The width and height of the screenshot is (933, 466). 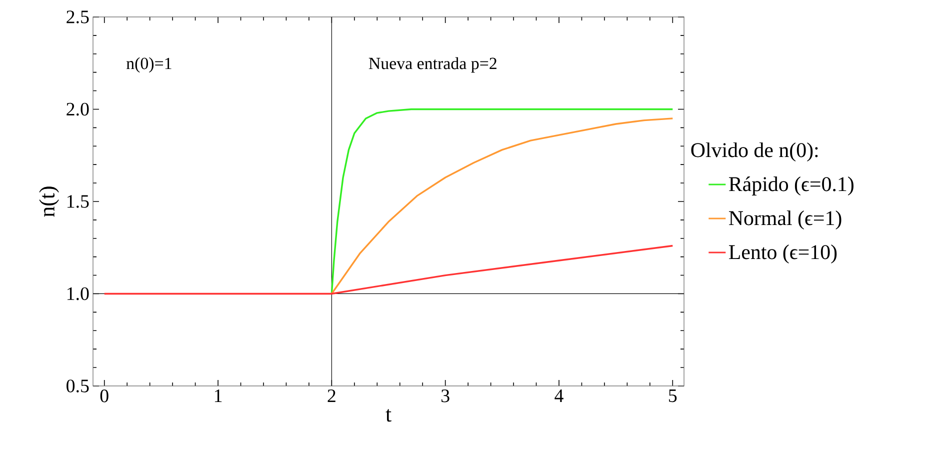 What do you see at coordinates (446, 396) in the screenshot?
I see `x-tick-label: 3` at bounding box center [446, 396].